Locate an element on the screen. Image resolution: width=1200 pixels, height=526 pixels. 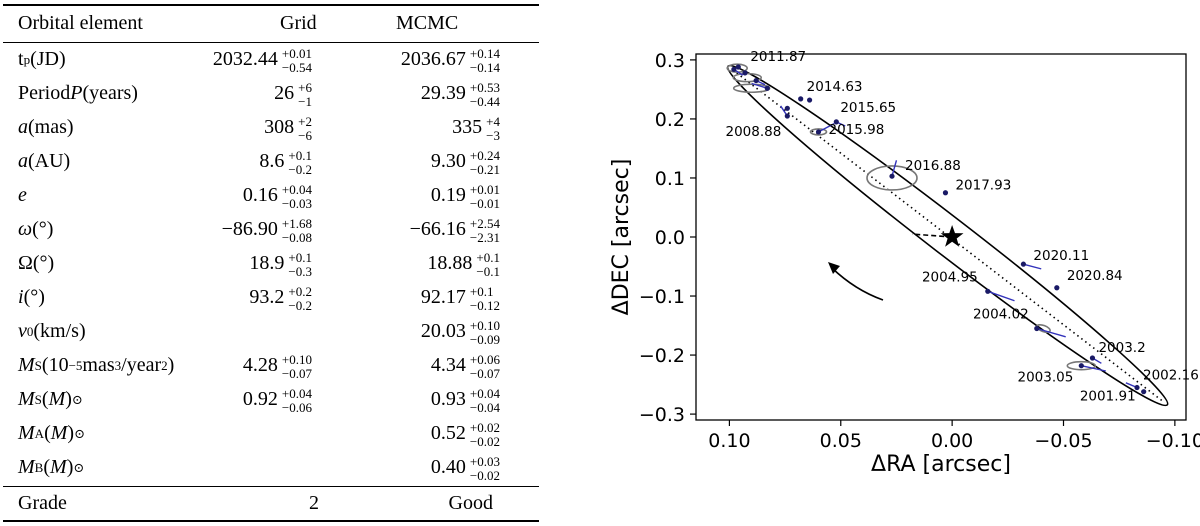
grid-value-period: 26 +6 −1 is located at coordinates (293, 93).